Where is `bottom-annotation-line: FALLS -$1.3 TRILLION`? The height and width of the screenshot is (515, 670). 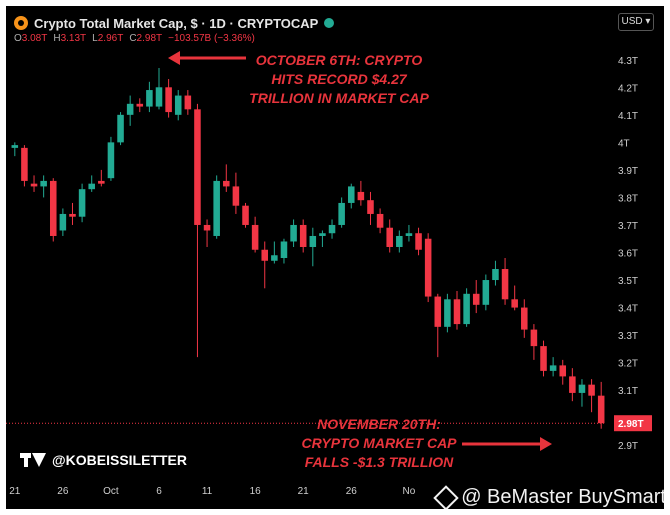
bottom-annotation-line: FALLS -$1.3 TRILLION is located at coordinates (379, 462).